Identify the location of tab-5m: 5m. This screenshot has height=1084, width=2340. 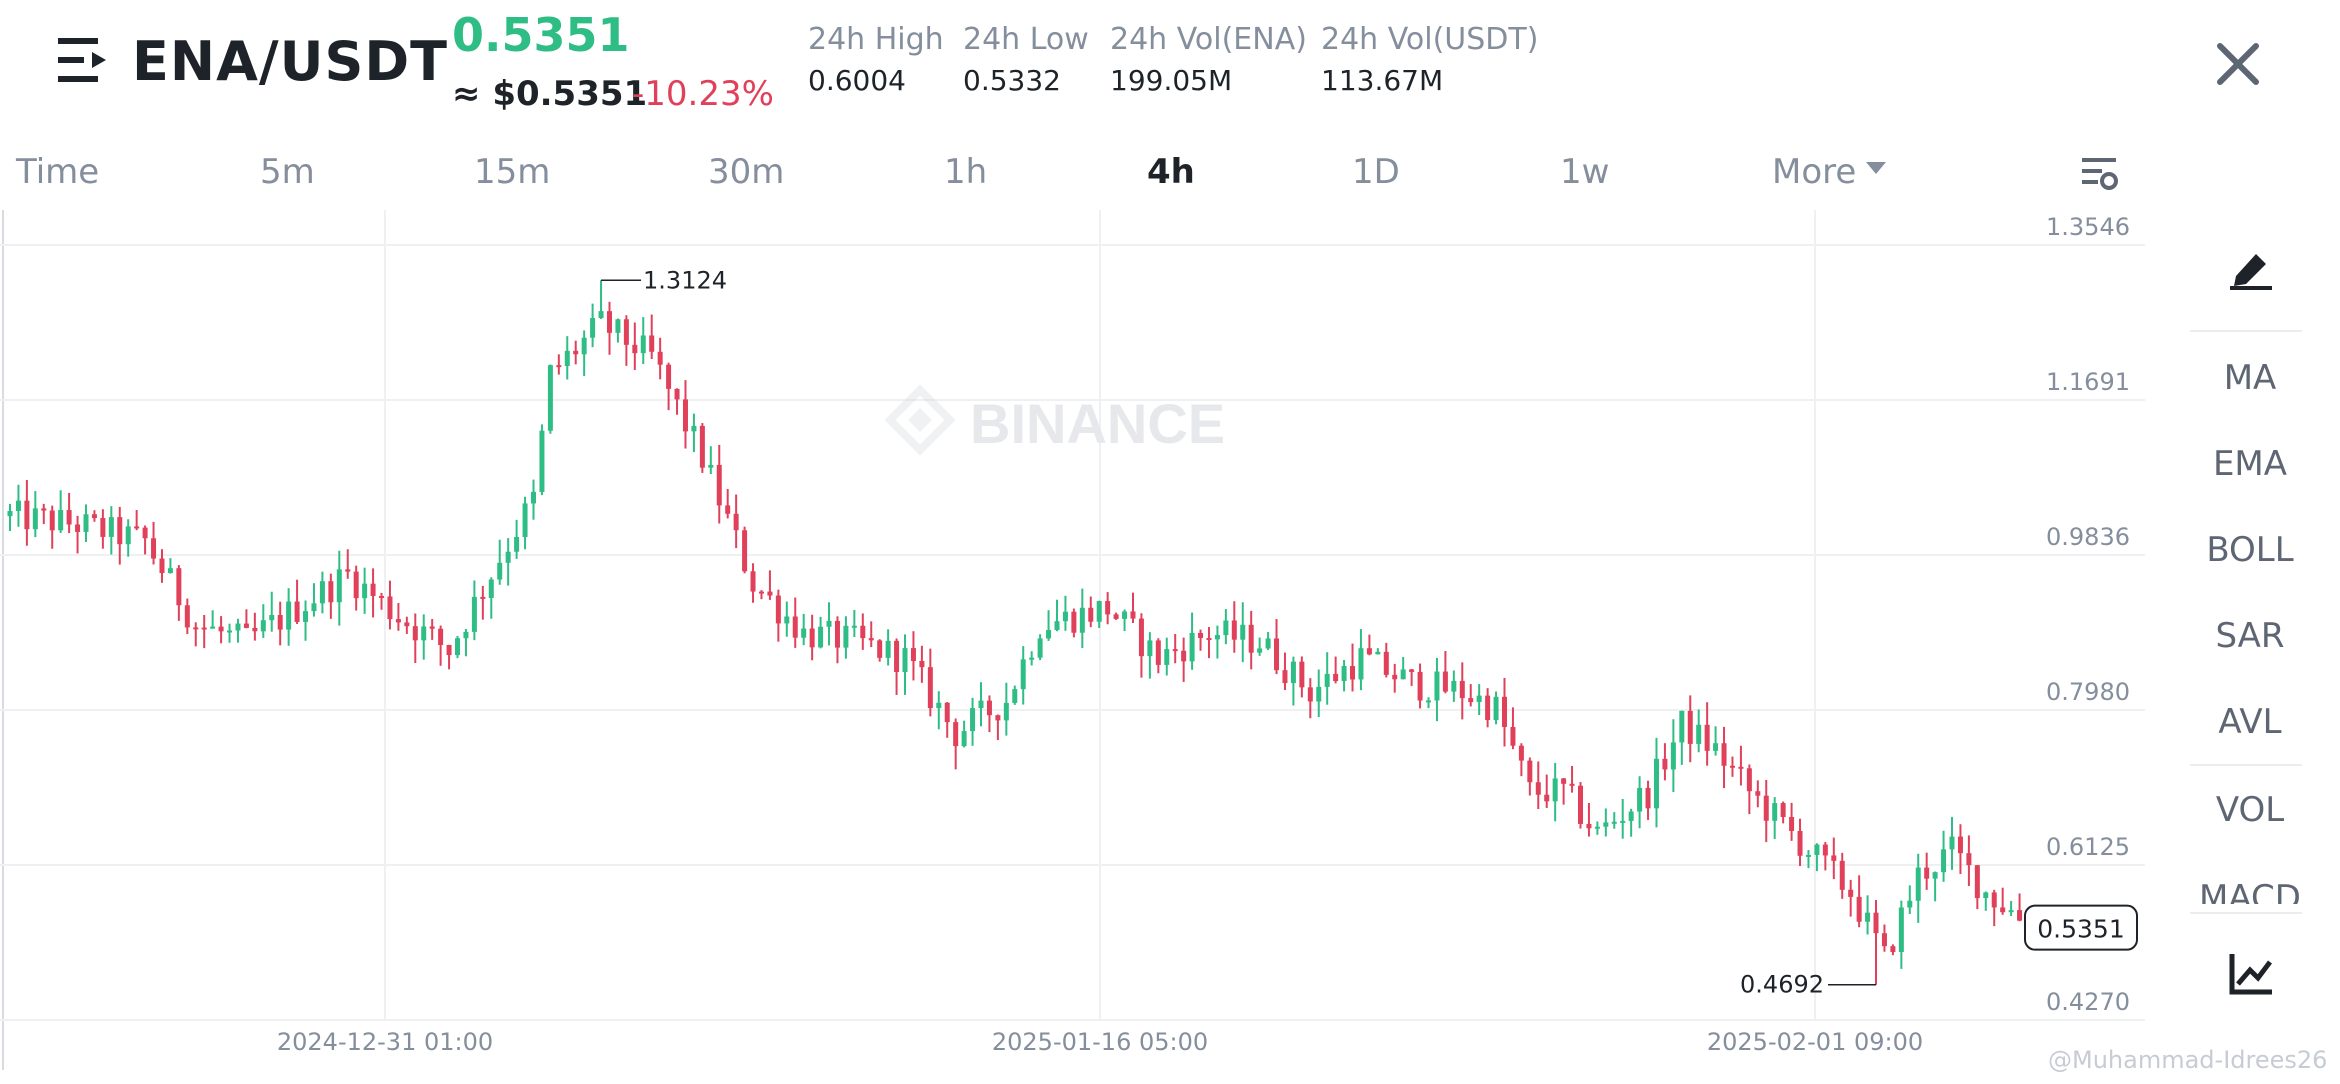
(287, 172).